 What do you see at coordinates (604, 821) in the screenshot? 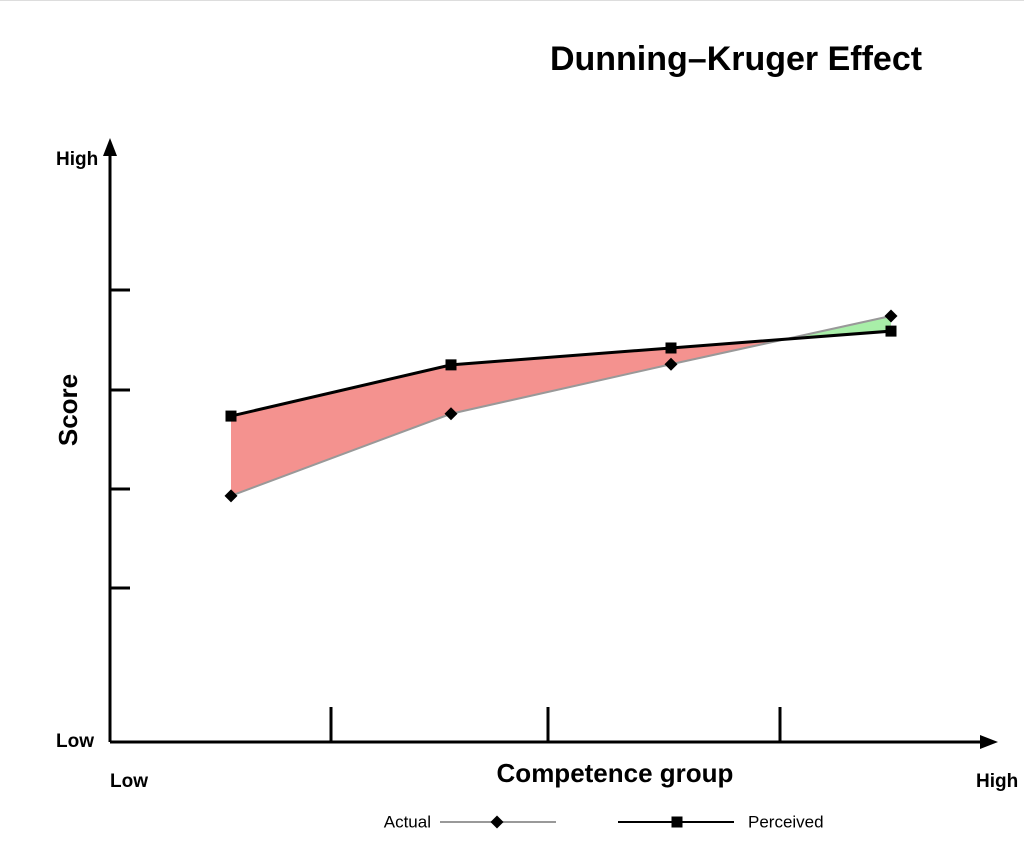
I see `legend: Actual Perceived` at bounding box center [604, 821].